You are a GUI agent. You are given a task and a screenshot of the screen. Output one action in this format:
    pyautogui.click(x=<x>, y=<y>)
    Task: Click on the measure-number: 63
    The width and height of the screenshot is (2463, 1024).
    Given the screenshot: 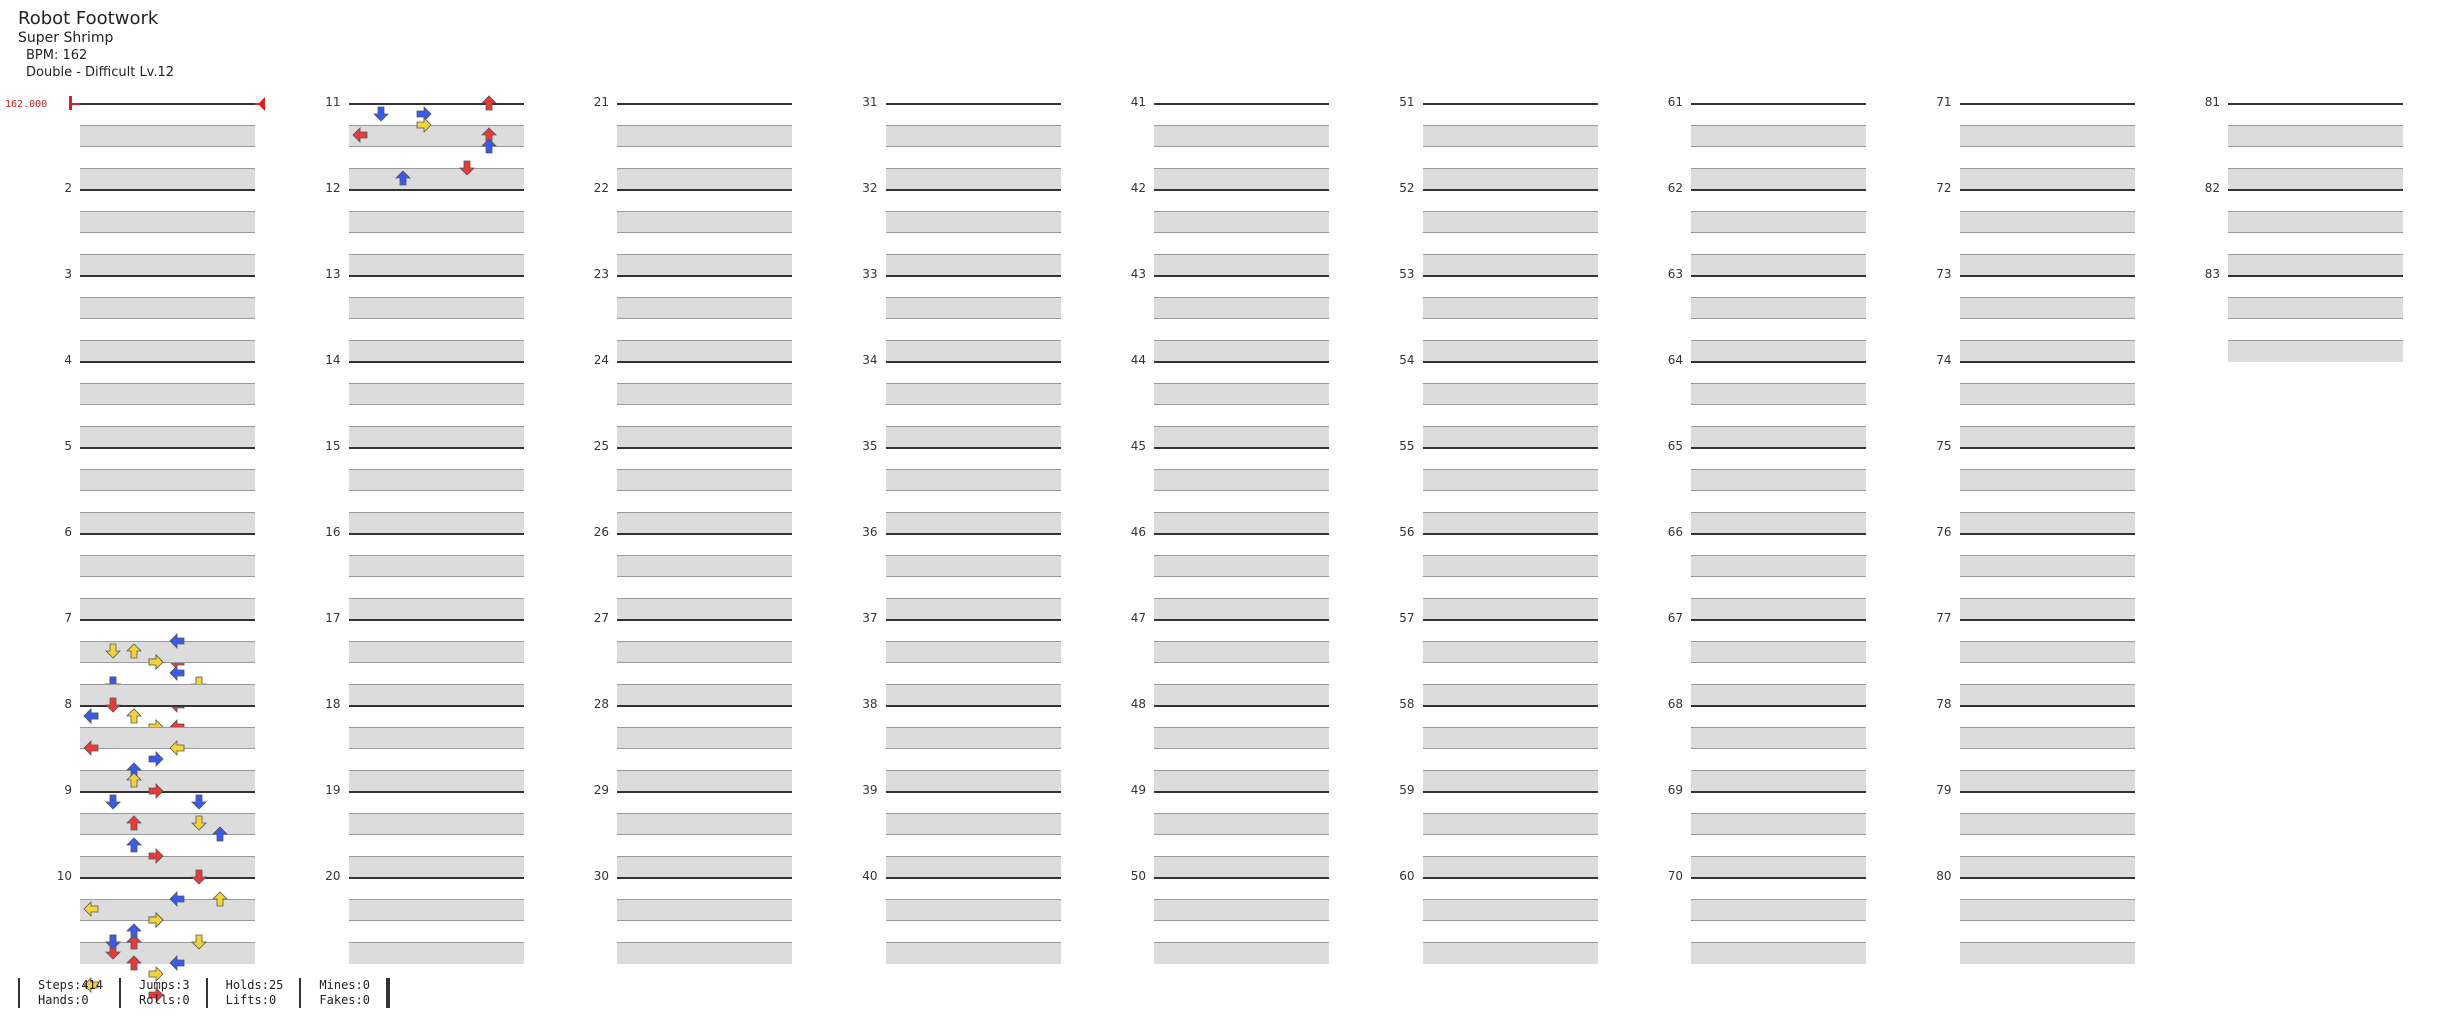 What is the action you would take?
    pyautogui.click(x=1675, y=274)
    